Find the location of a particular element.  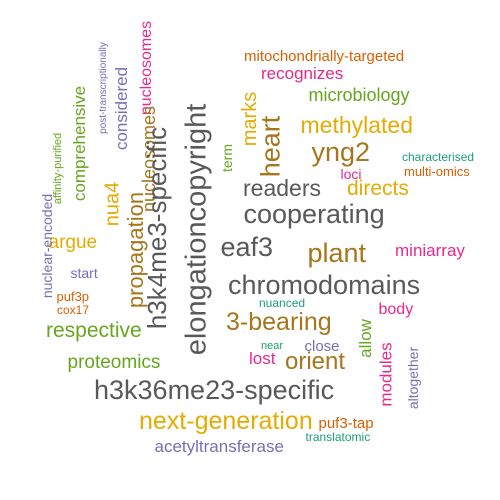

cloud-word-multi-omics: multi-omics is located at coordinates (437, 171).